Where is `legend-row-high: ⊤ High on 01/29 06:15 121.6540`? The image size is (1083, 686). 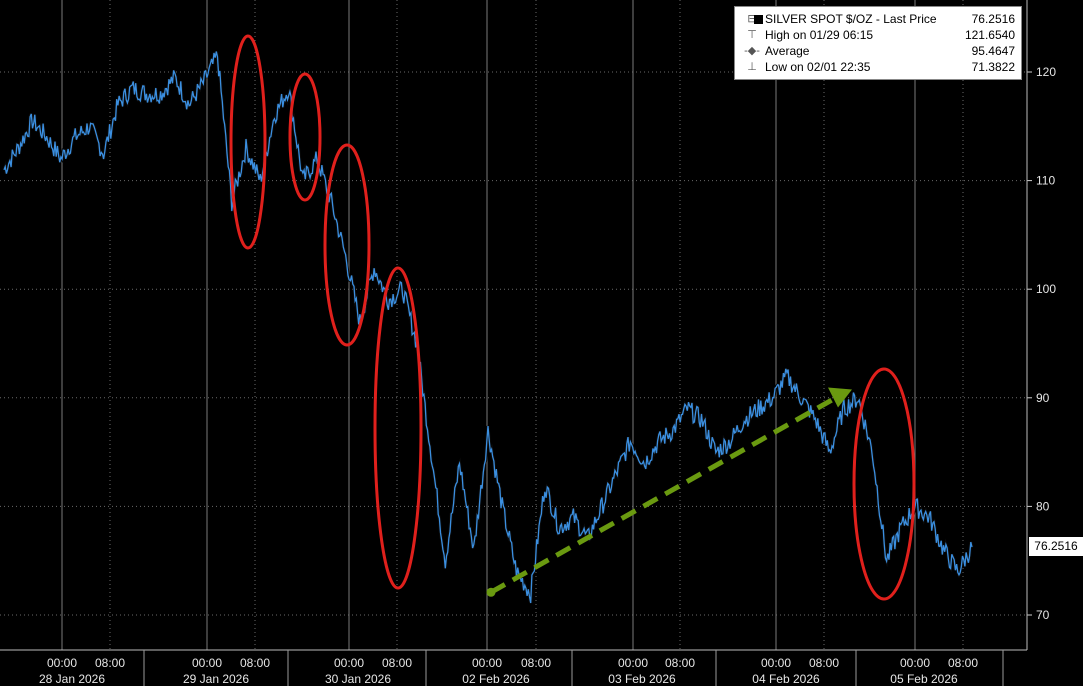 legend-row-high: ⊤ High on 01/29 06:15 121.6540 is located at coordinates (875, 35).